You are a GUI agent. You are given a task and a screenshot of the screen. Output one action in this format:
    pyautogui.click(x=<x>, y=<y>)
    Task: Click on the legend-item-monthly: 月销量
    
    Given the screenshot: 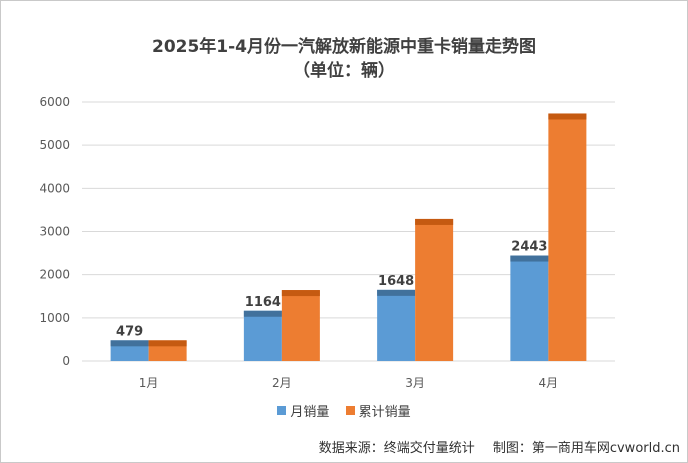 What is the action you would take?
    pyautogui.click(x=303, y=410)
    